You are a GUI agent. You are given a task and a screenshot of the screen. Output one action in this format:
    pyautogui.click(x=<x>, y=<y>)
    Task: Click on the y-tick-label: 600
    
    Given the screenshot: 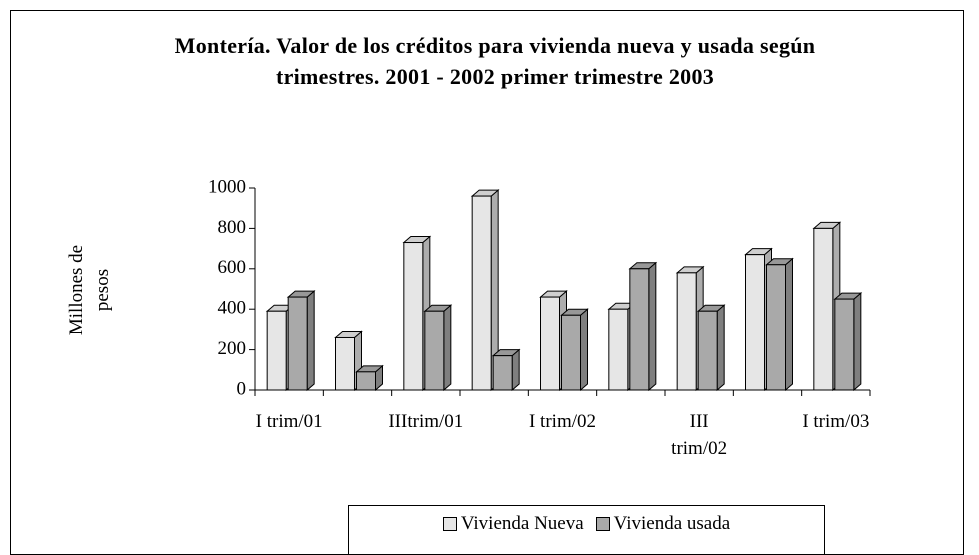 What is the action you would take?
    pyautogui.click(x=232, y=267)
    